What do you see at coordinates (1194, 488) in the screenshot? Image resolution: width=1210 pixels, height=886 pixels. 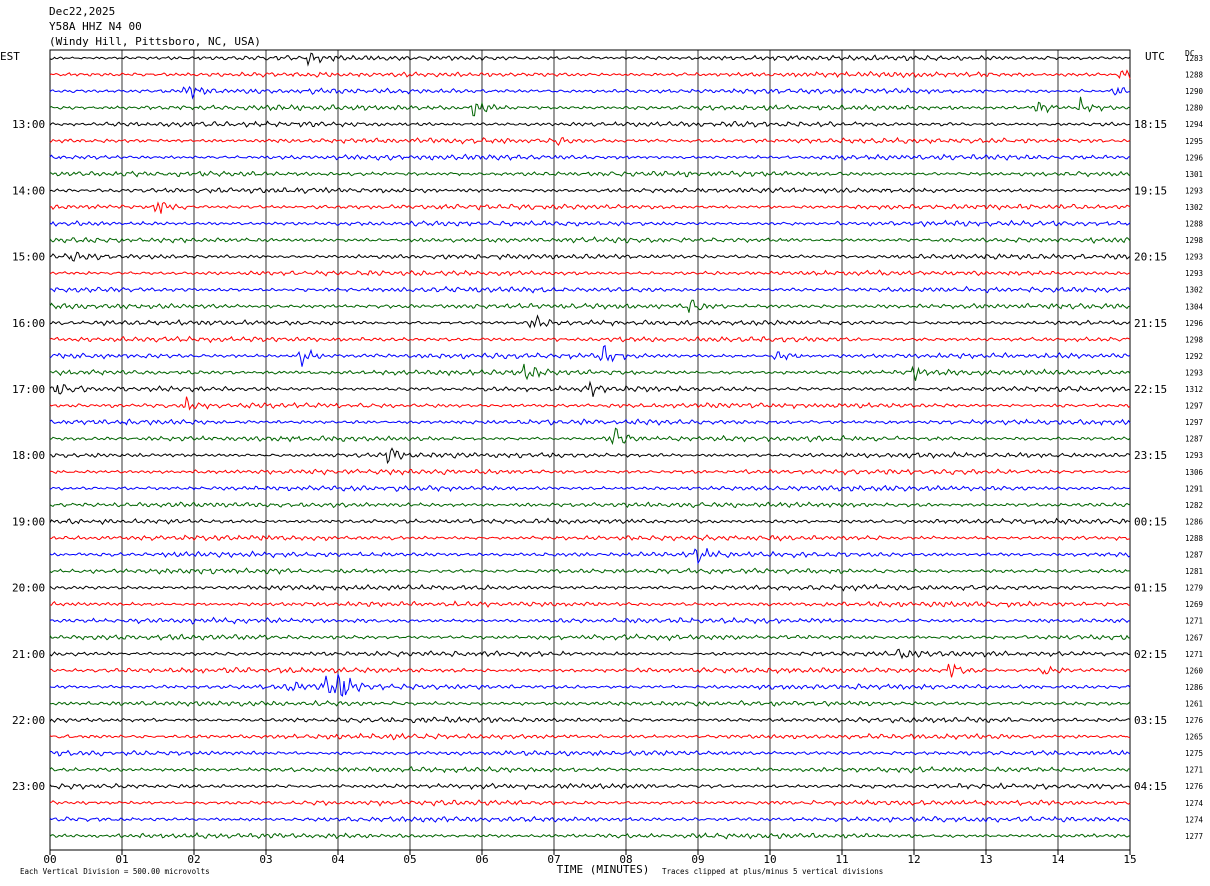 I see `dc-offset-label: 1291` at bounding box center [1194, 488].